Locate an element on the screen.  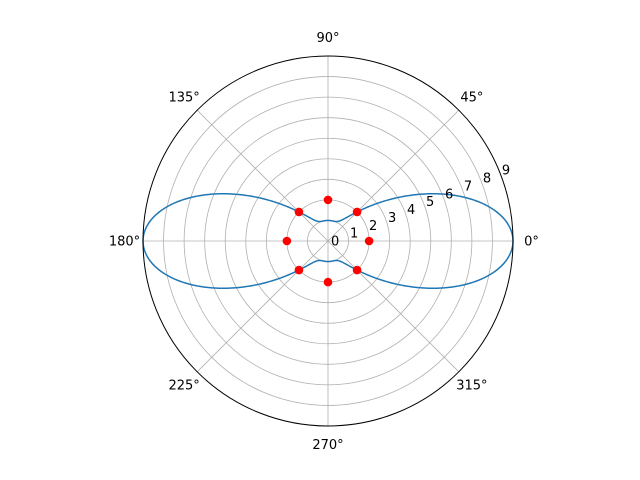
r-tick-label-5: 5 is located at coordinates (430, 202).